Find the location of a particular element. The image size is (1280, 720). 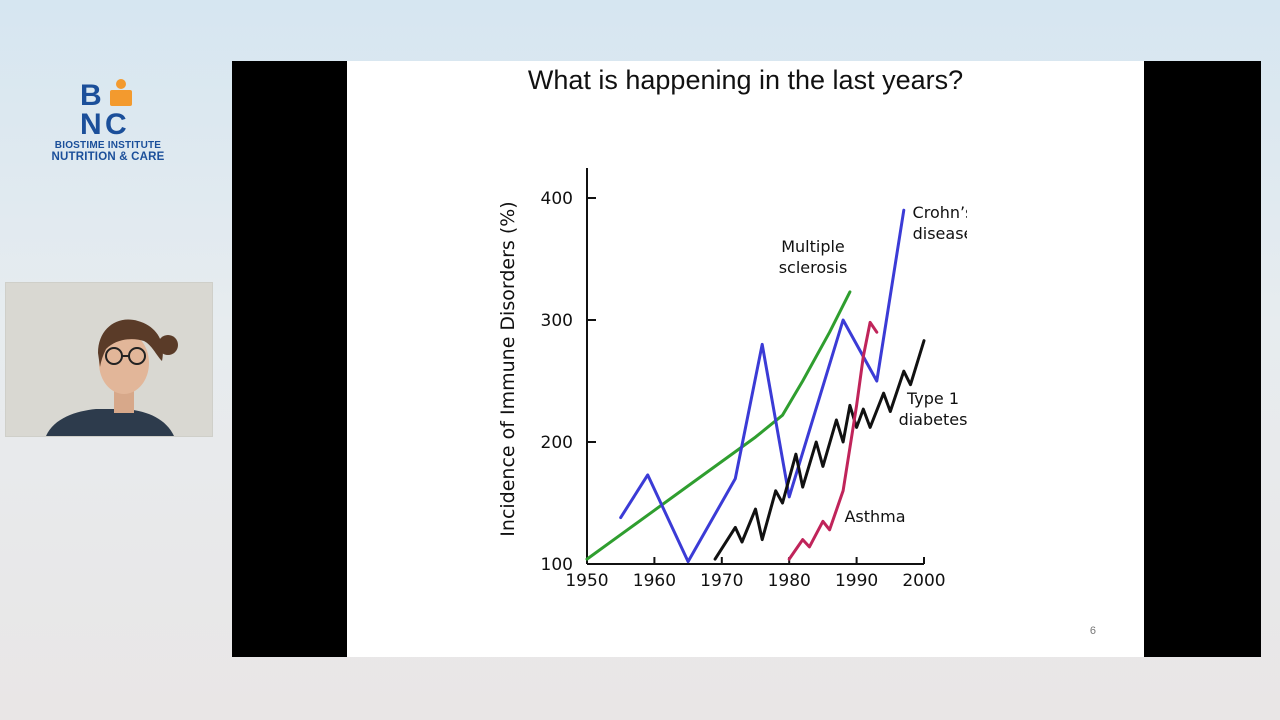

series-label-asthma: Asthma is located at coordinates (874, 516).